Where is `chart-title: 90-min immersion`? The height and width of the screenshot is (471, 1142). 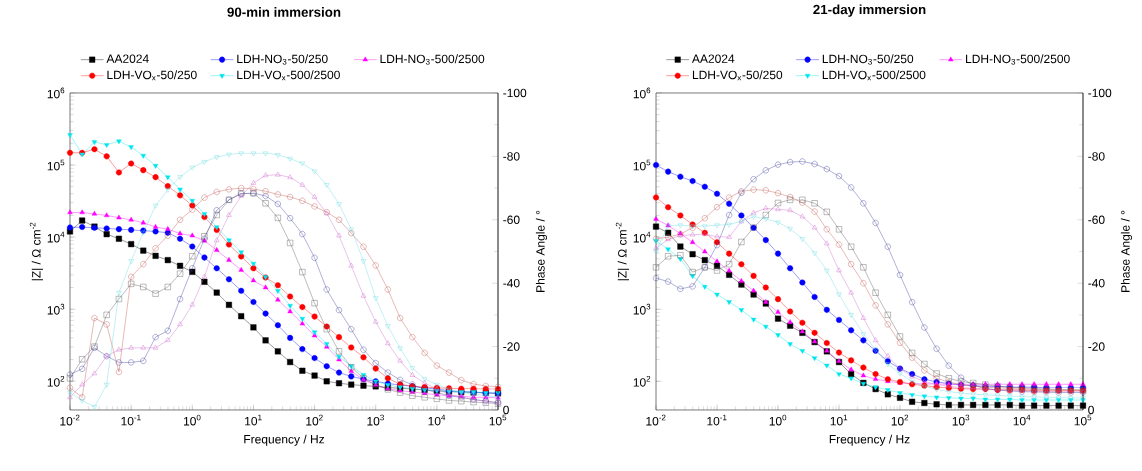
chart-title: 90-min immersion is located at coordinates (284, 12).